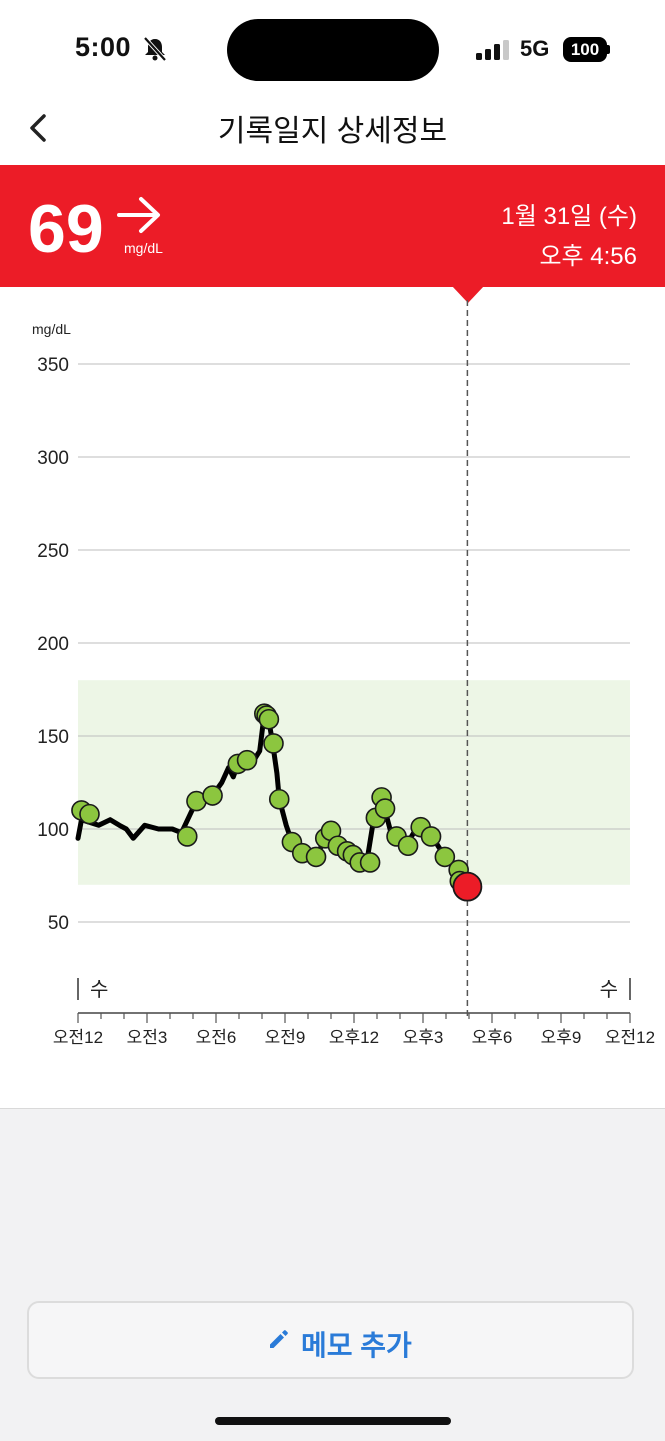 The height and width of the screenshot is (1441, 665). I want to click on y-tick-label: 50, so click(58, 923).